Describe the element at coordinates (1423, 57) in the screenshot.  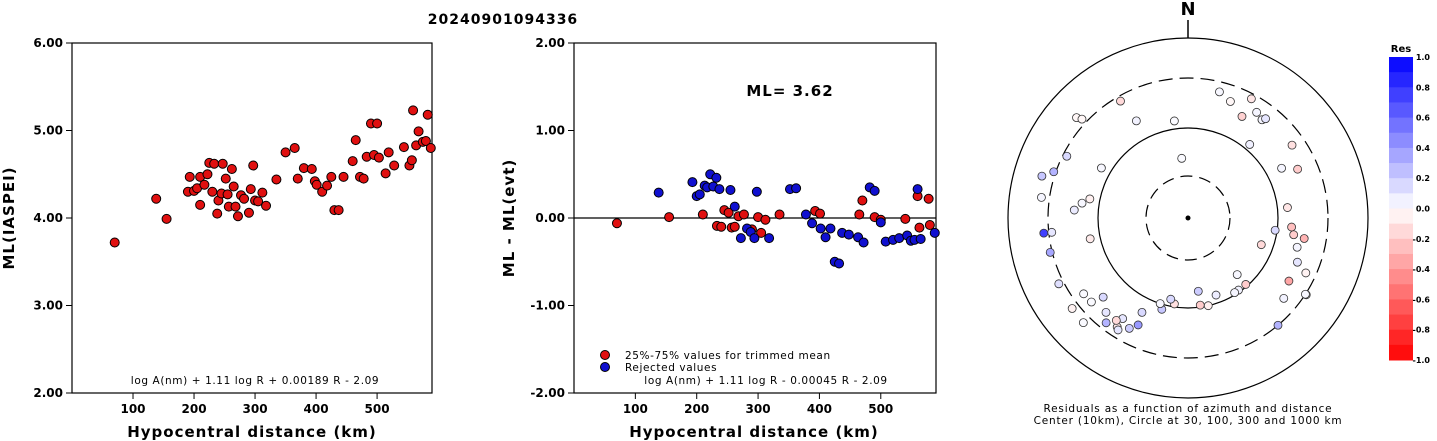
I see `colorbar-tick-label: 1.0` at that location.